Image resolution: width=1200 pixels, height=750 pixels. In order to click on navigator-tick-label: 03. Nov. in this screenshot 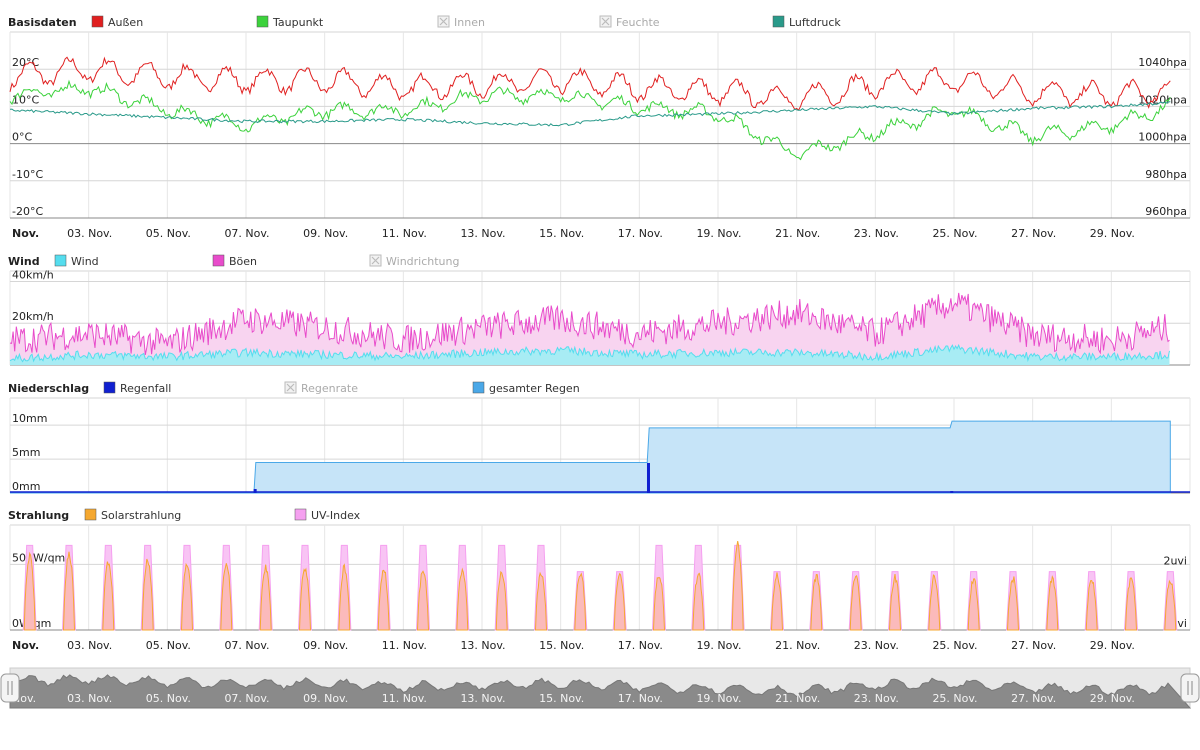, I will do `click(89, 698)`.